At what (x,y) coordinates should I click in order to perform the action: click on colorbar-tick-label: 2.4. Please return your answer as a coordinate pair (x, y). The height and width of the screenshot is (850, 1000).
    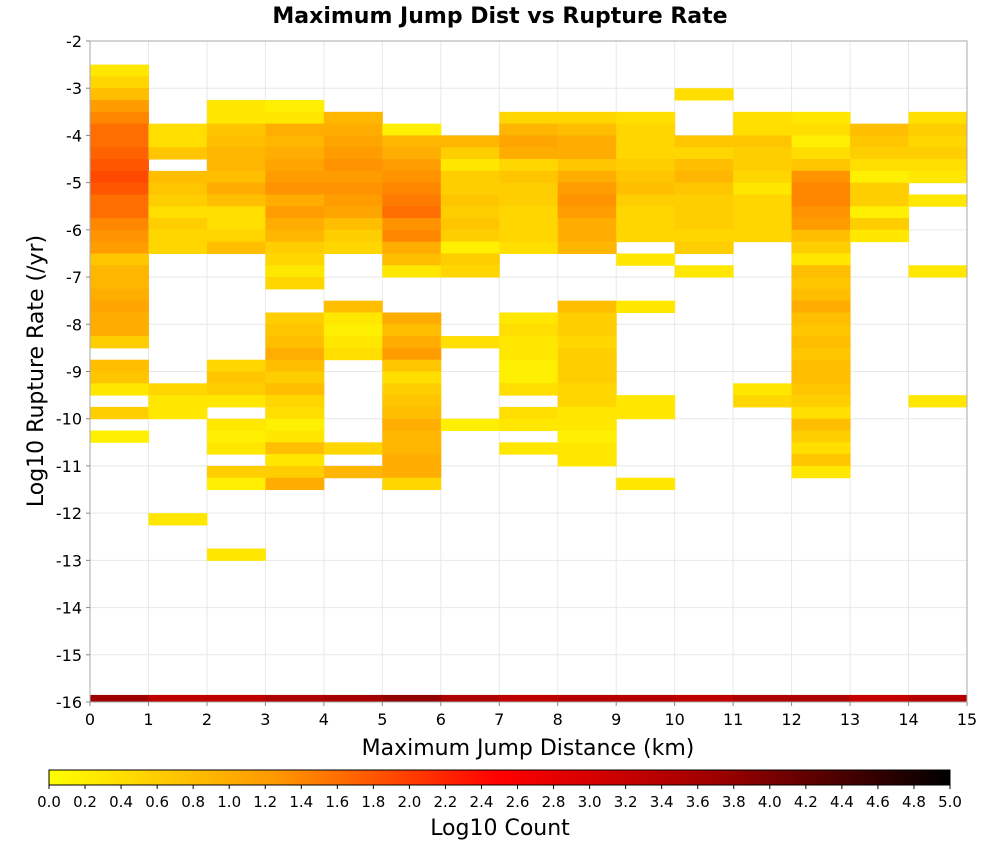
    Looking at the image, I should click on (482, 802).